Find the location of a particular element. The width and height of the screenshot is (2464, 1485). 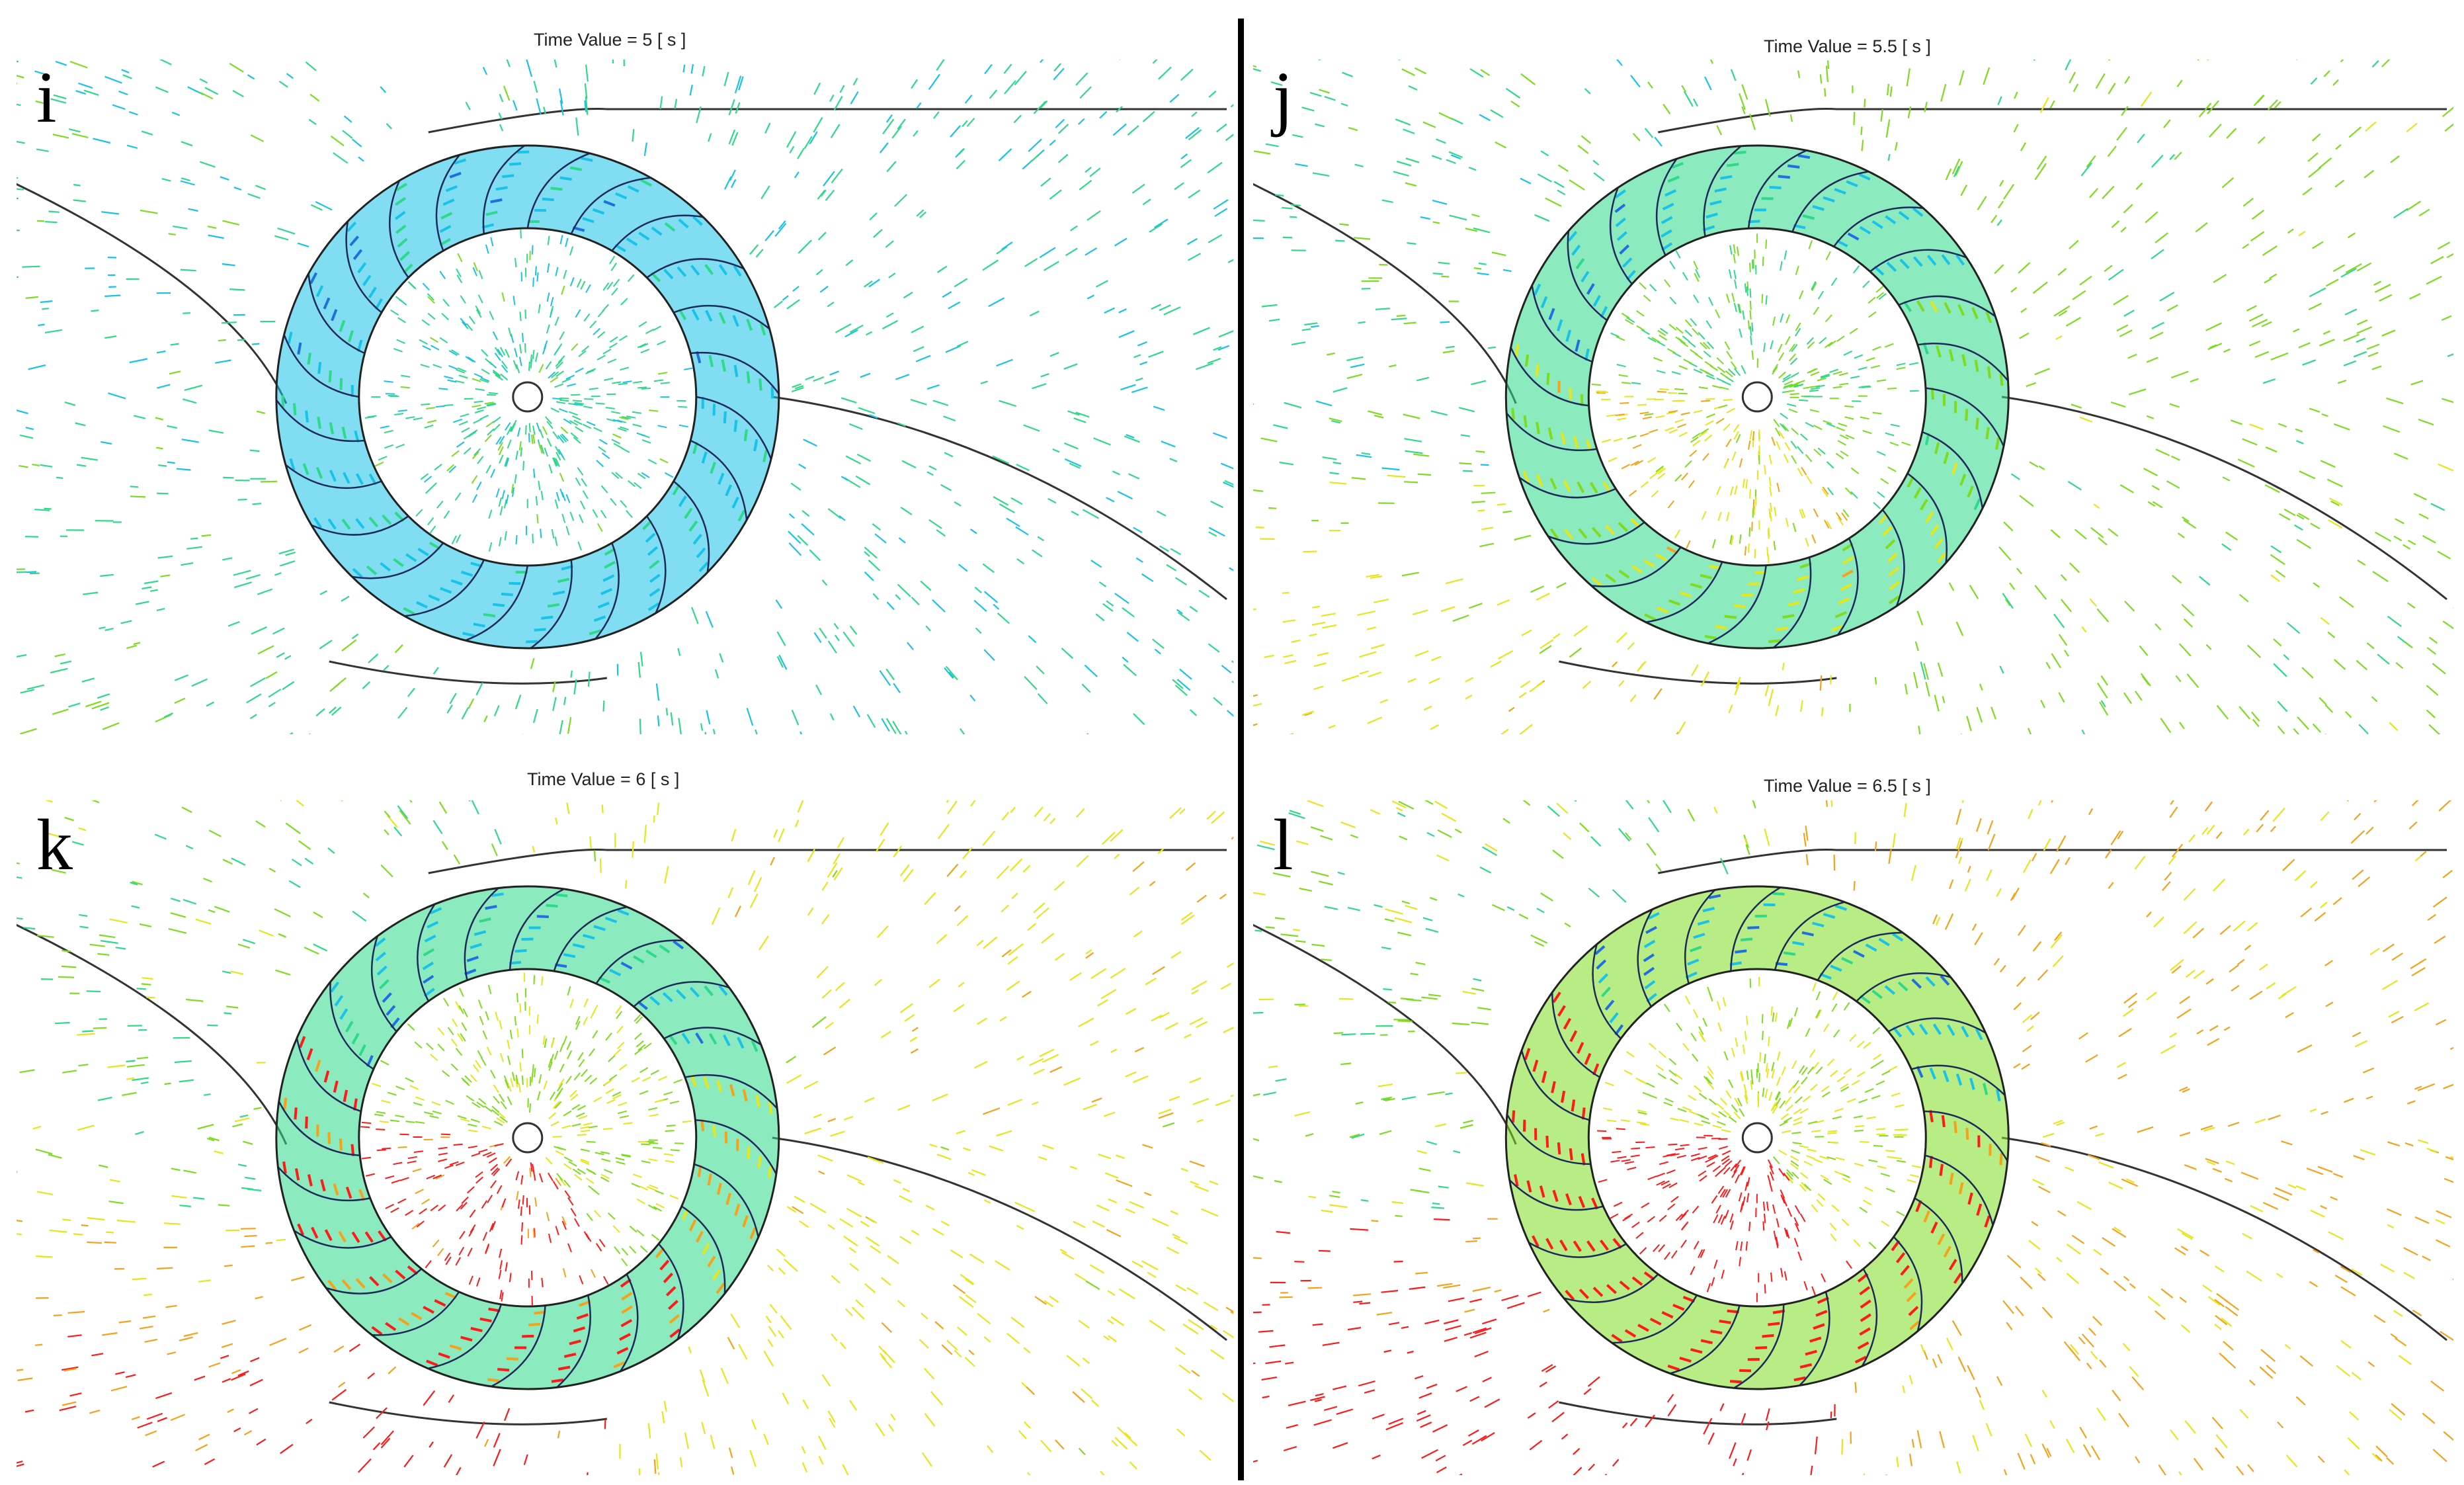

panel-j-time-label: Time Value = 5.5 [ s ] is located at coordinates (1848, 46).